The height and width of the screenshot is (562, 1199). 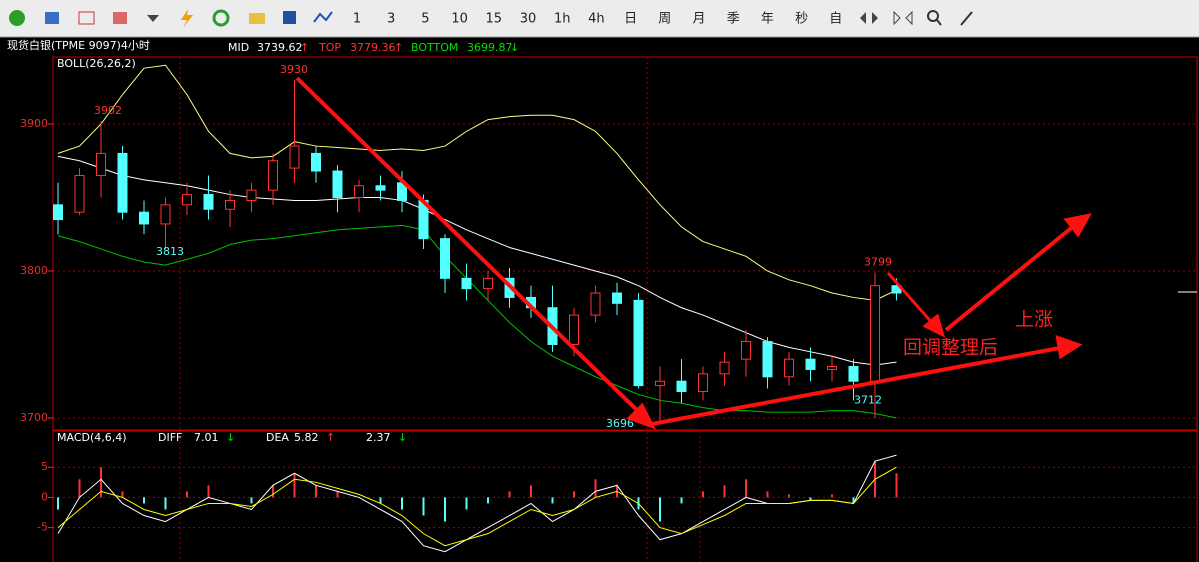 I want to click on price-annotation: 3799, so click(x=878, y=261).